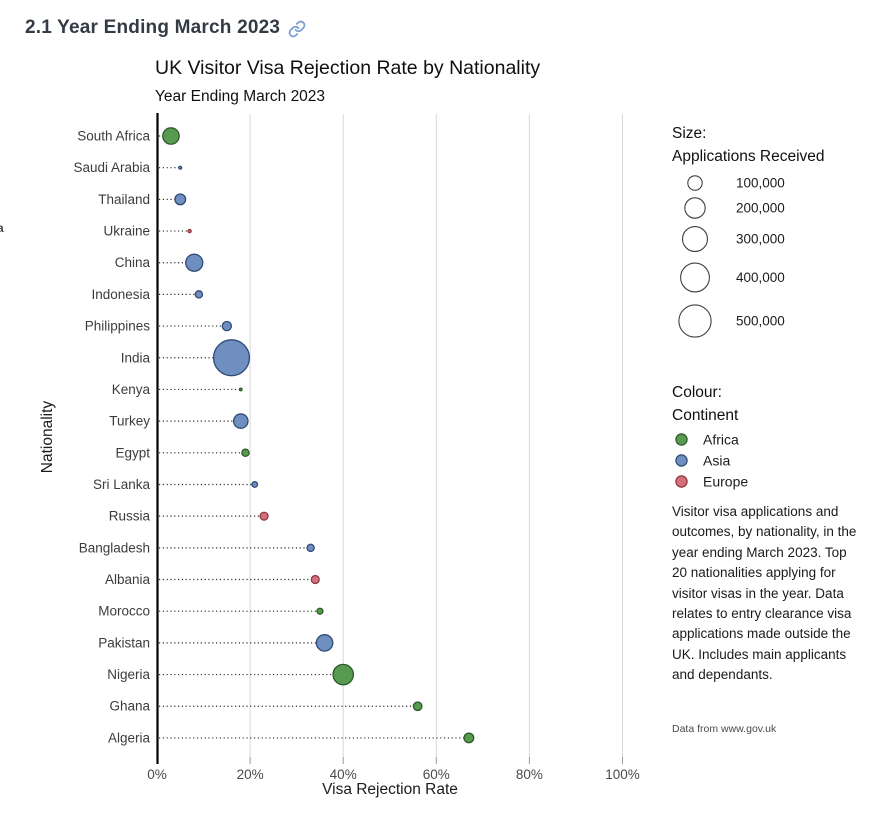 Image resolution: width=892 pixels, height=832 pixels. What do you see at coordinates (529, 774) in the screenshot?
I see `x-tick-label-80: 80%` at bounding box center [529, 774].